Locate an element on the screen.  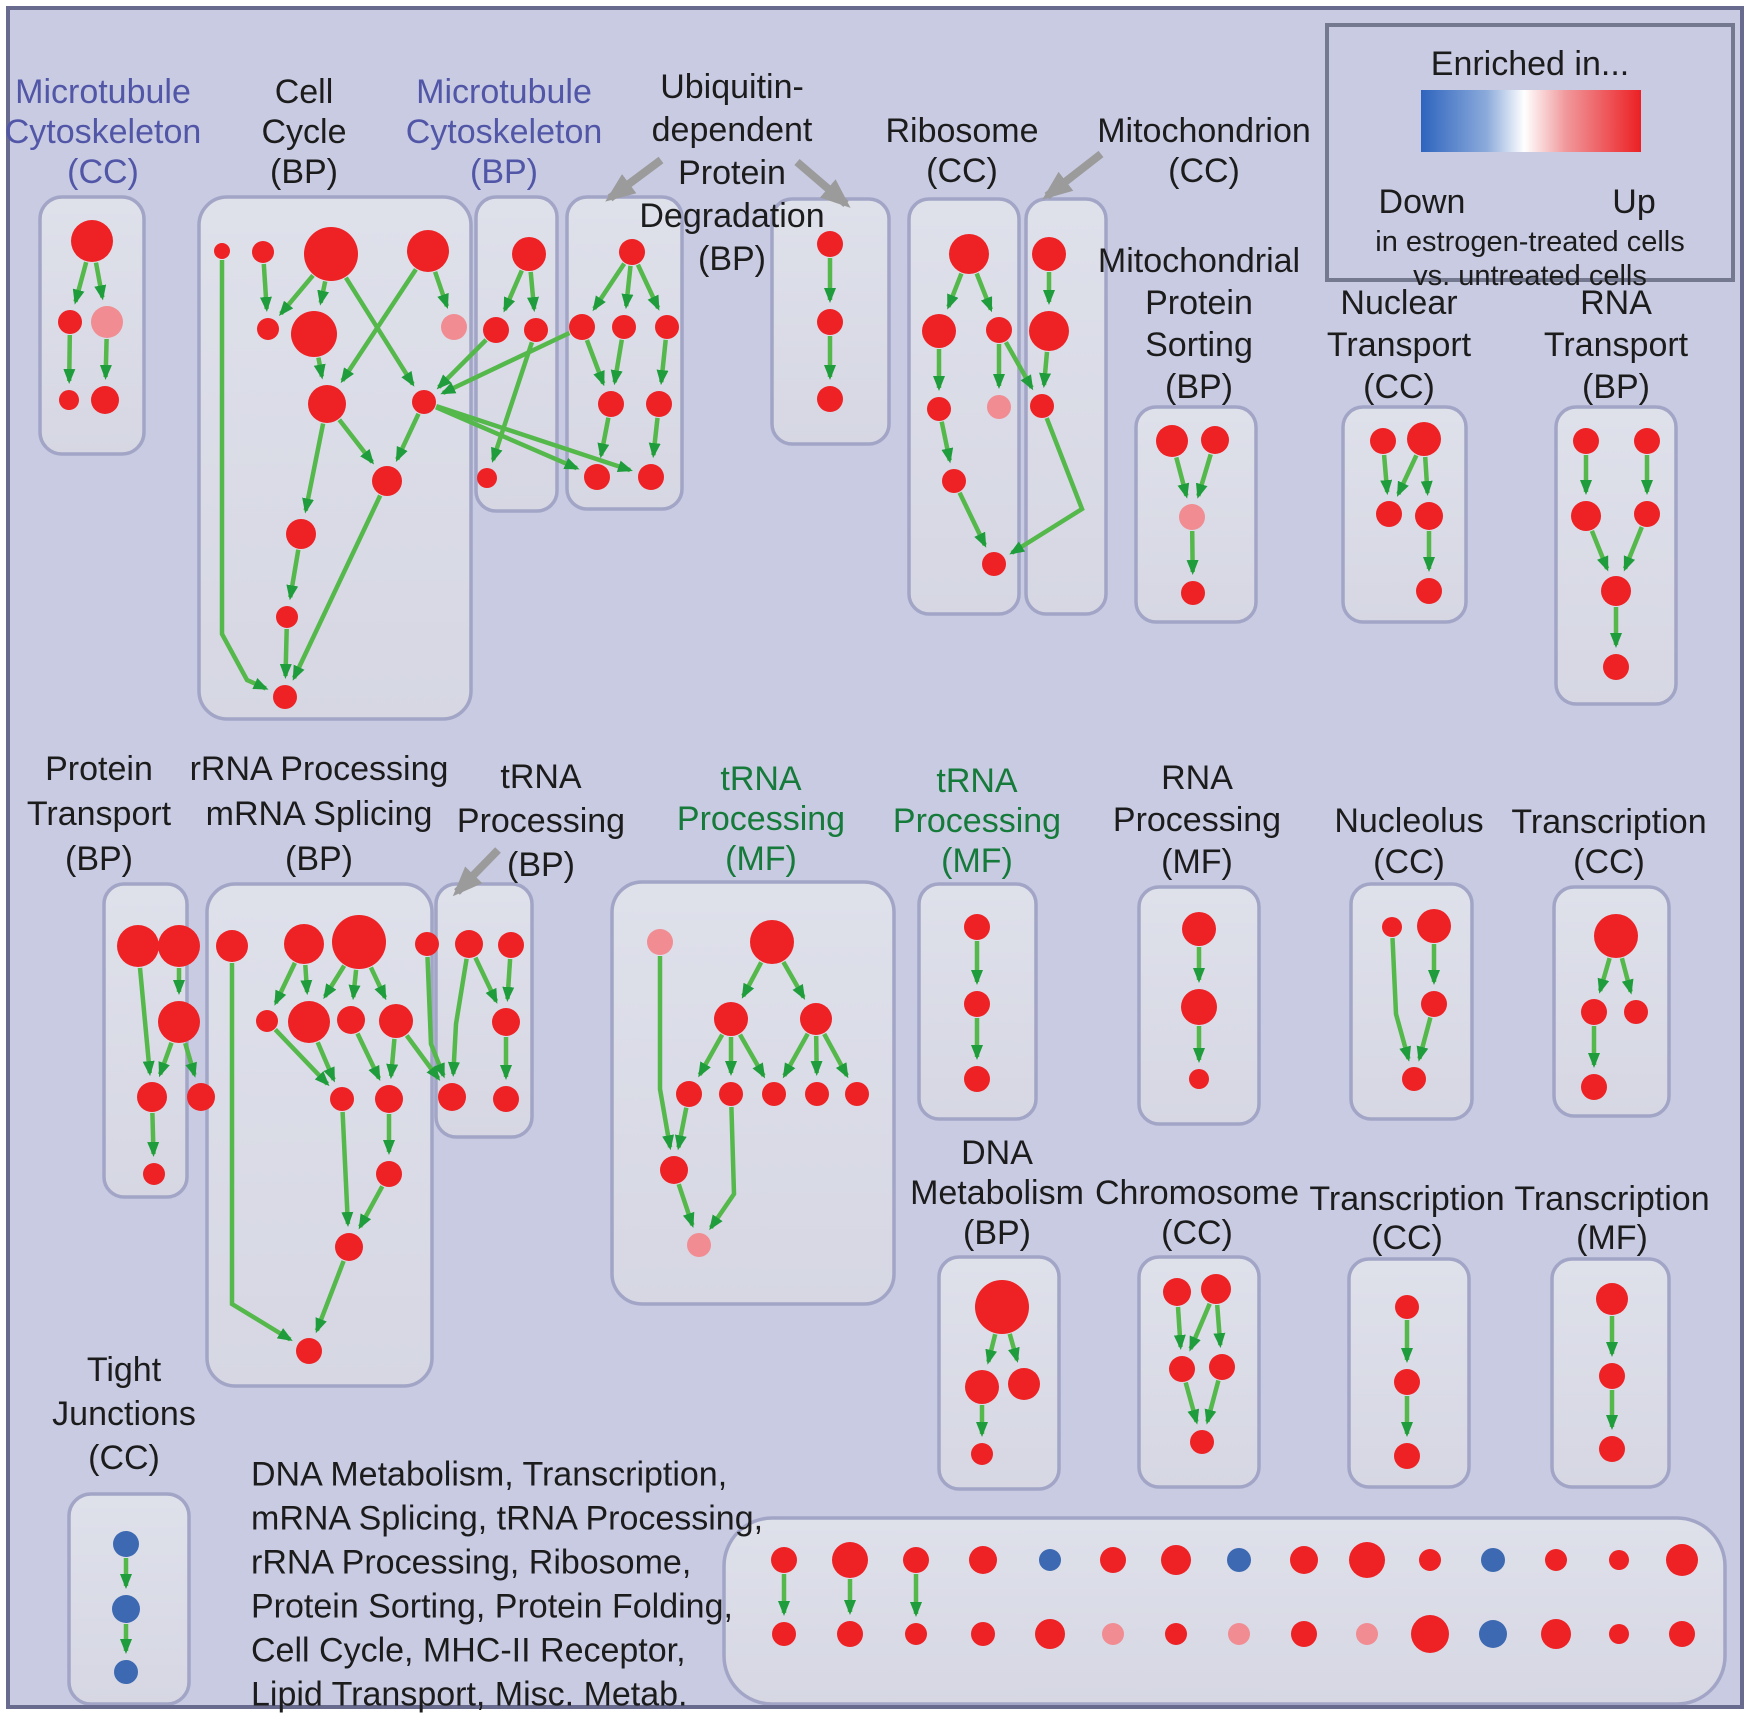
cluster-label-rrna-processing-mrna-splicing-bp: rRNA Processing is located at coordinates (319, 769).